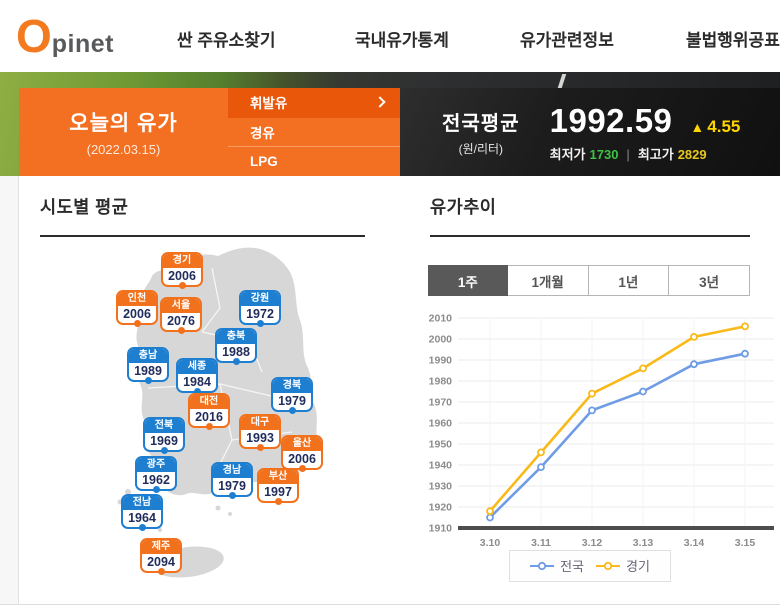 The image size is (780, 612). I want to click on tab-1-week: 1주, so click(468, 280).